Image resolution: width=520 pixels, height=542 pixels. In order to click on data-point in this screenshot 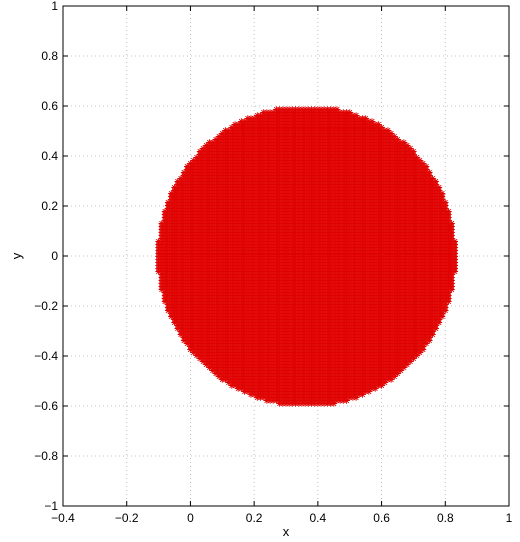, I will do `click(337, 109)`.